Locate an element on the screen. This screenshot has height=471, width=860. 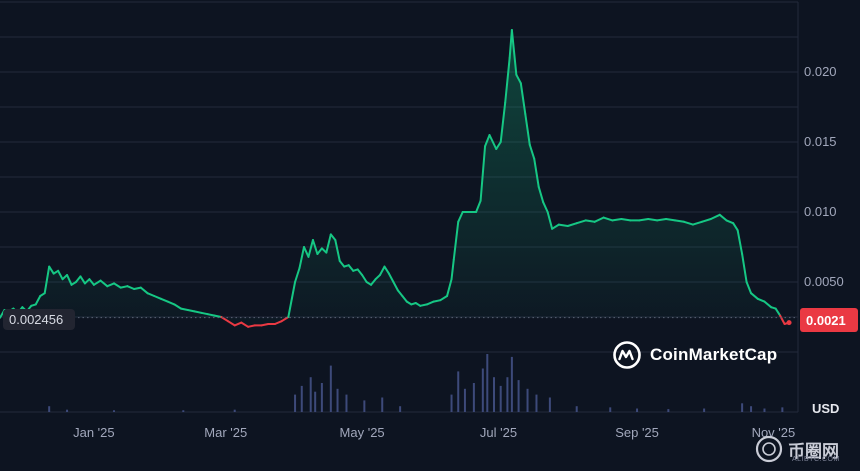
x-tick-label: Jan '25 is located at coordinates (94, 432).